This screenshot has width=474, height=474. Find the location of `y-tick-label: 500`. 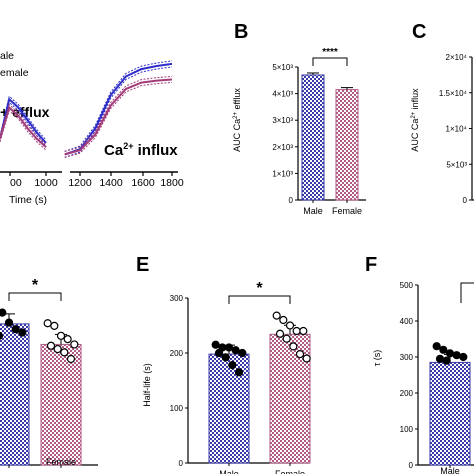

y-tick-label: 500 is located at coordinates (407, 285).